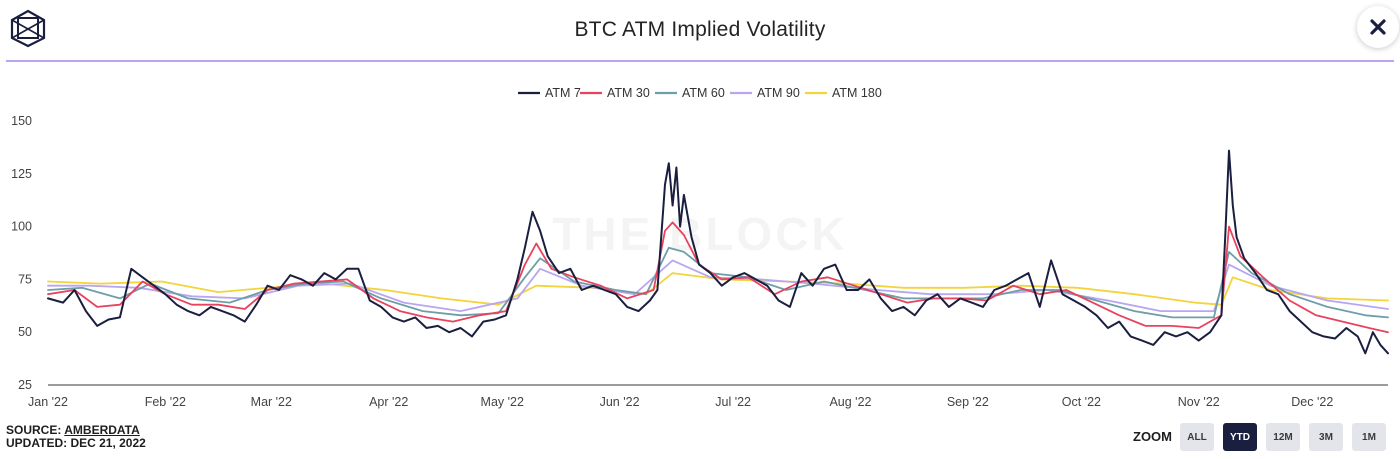  I want to click on legend-label: ATM 7, so click(563, 93).